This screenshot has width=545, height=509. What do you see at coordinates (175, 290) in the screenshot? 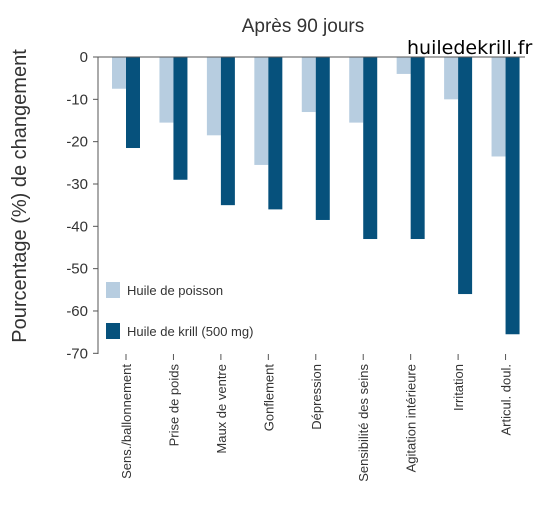
I see `legend-label-fish: Huile de poisson` at bounding box center [175, 290].